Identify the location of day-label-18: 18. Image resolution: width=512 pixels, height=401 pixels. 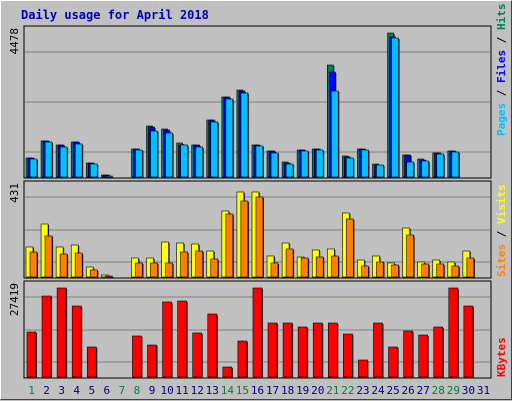
(287, 390).